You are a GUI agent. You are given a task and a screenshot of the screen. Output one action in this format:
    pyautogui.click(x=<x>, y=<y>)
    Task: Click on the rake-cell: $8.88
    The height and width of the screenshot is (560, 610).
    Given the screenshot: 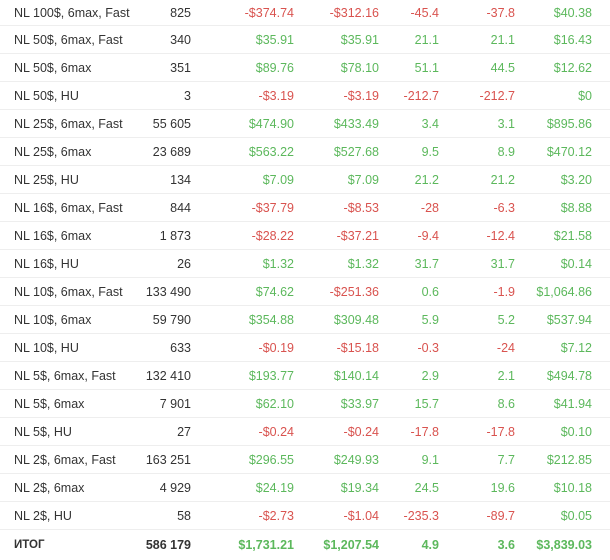 What is the action you would take?
    pyautogui.click(x=576, y=207)
    